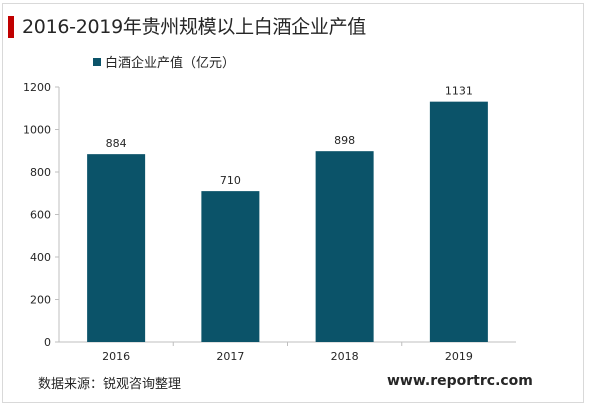 Image resolution: width=600 pixels, height=408 pixels. What do you see at coordinates (459, 91) in the screenshot?
I see `data-label: 1131` at bounding box center [459, 91].